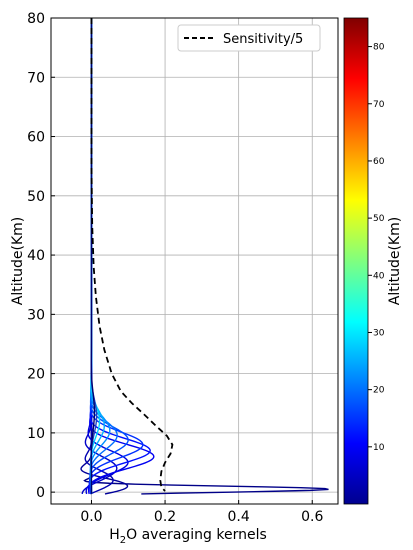 This screenshot has width=413, height=550. Describe the element at coordinates (36, 78) in the screenshot. I see `y-tick-label-7: 70` at that location.